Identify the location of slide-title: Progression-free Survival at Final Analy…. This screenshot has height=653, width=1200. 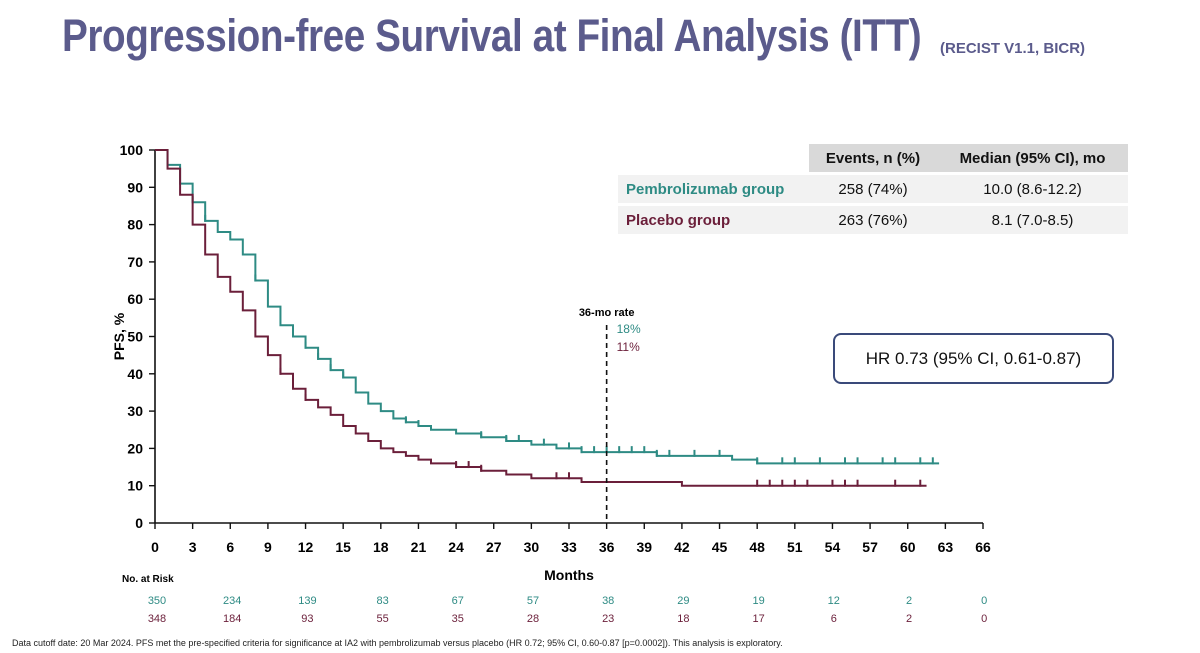
(561, 36).